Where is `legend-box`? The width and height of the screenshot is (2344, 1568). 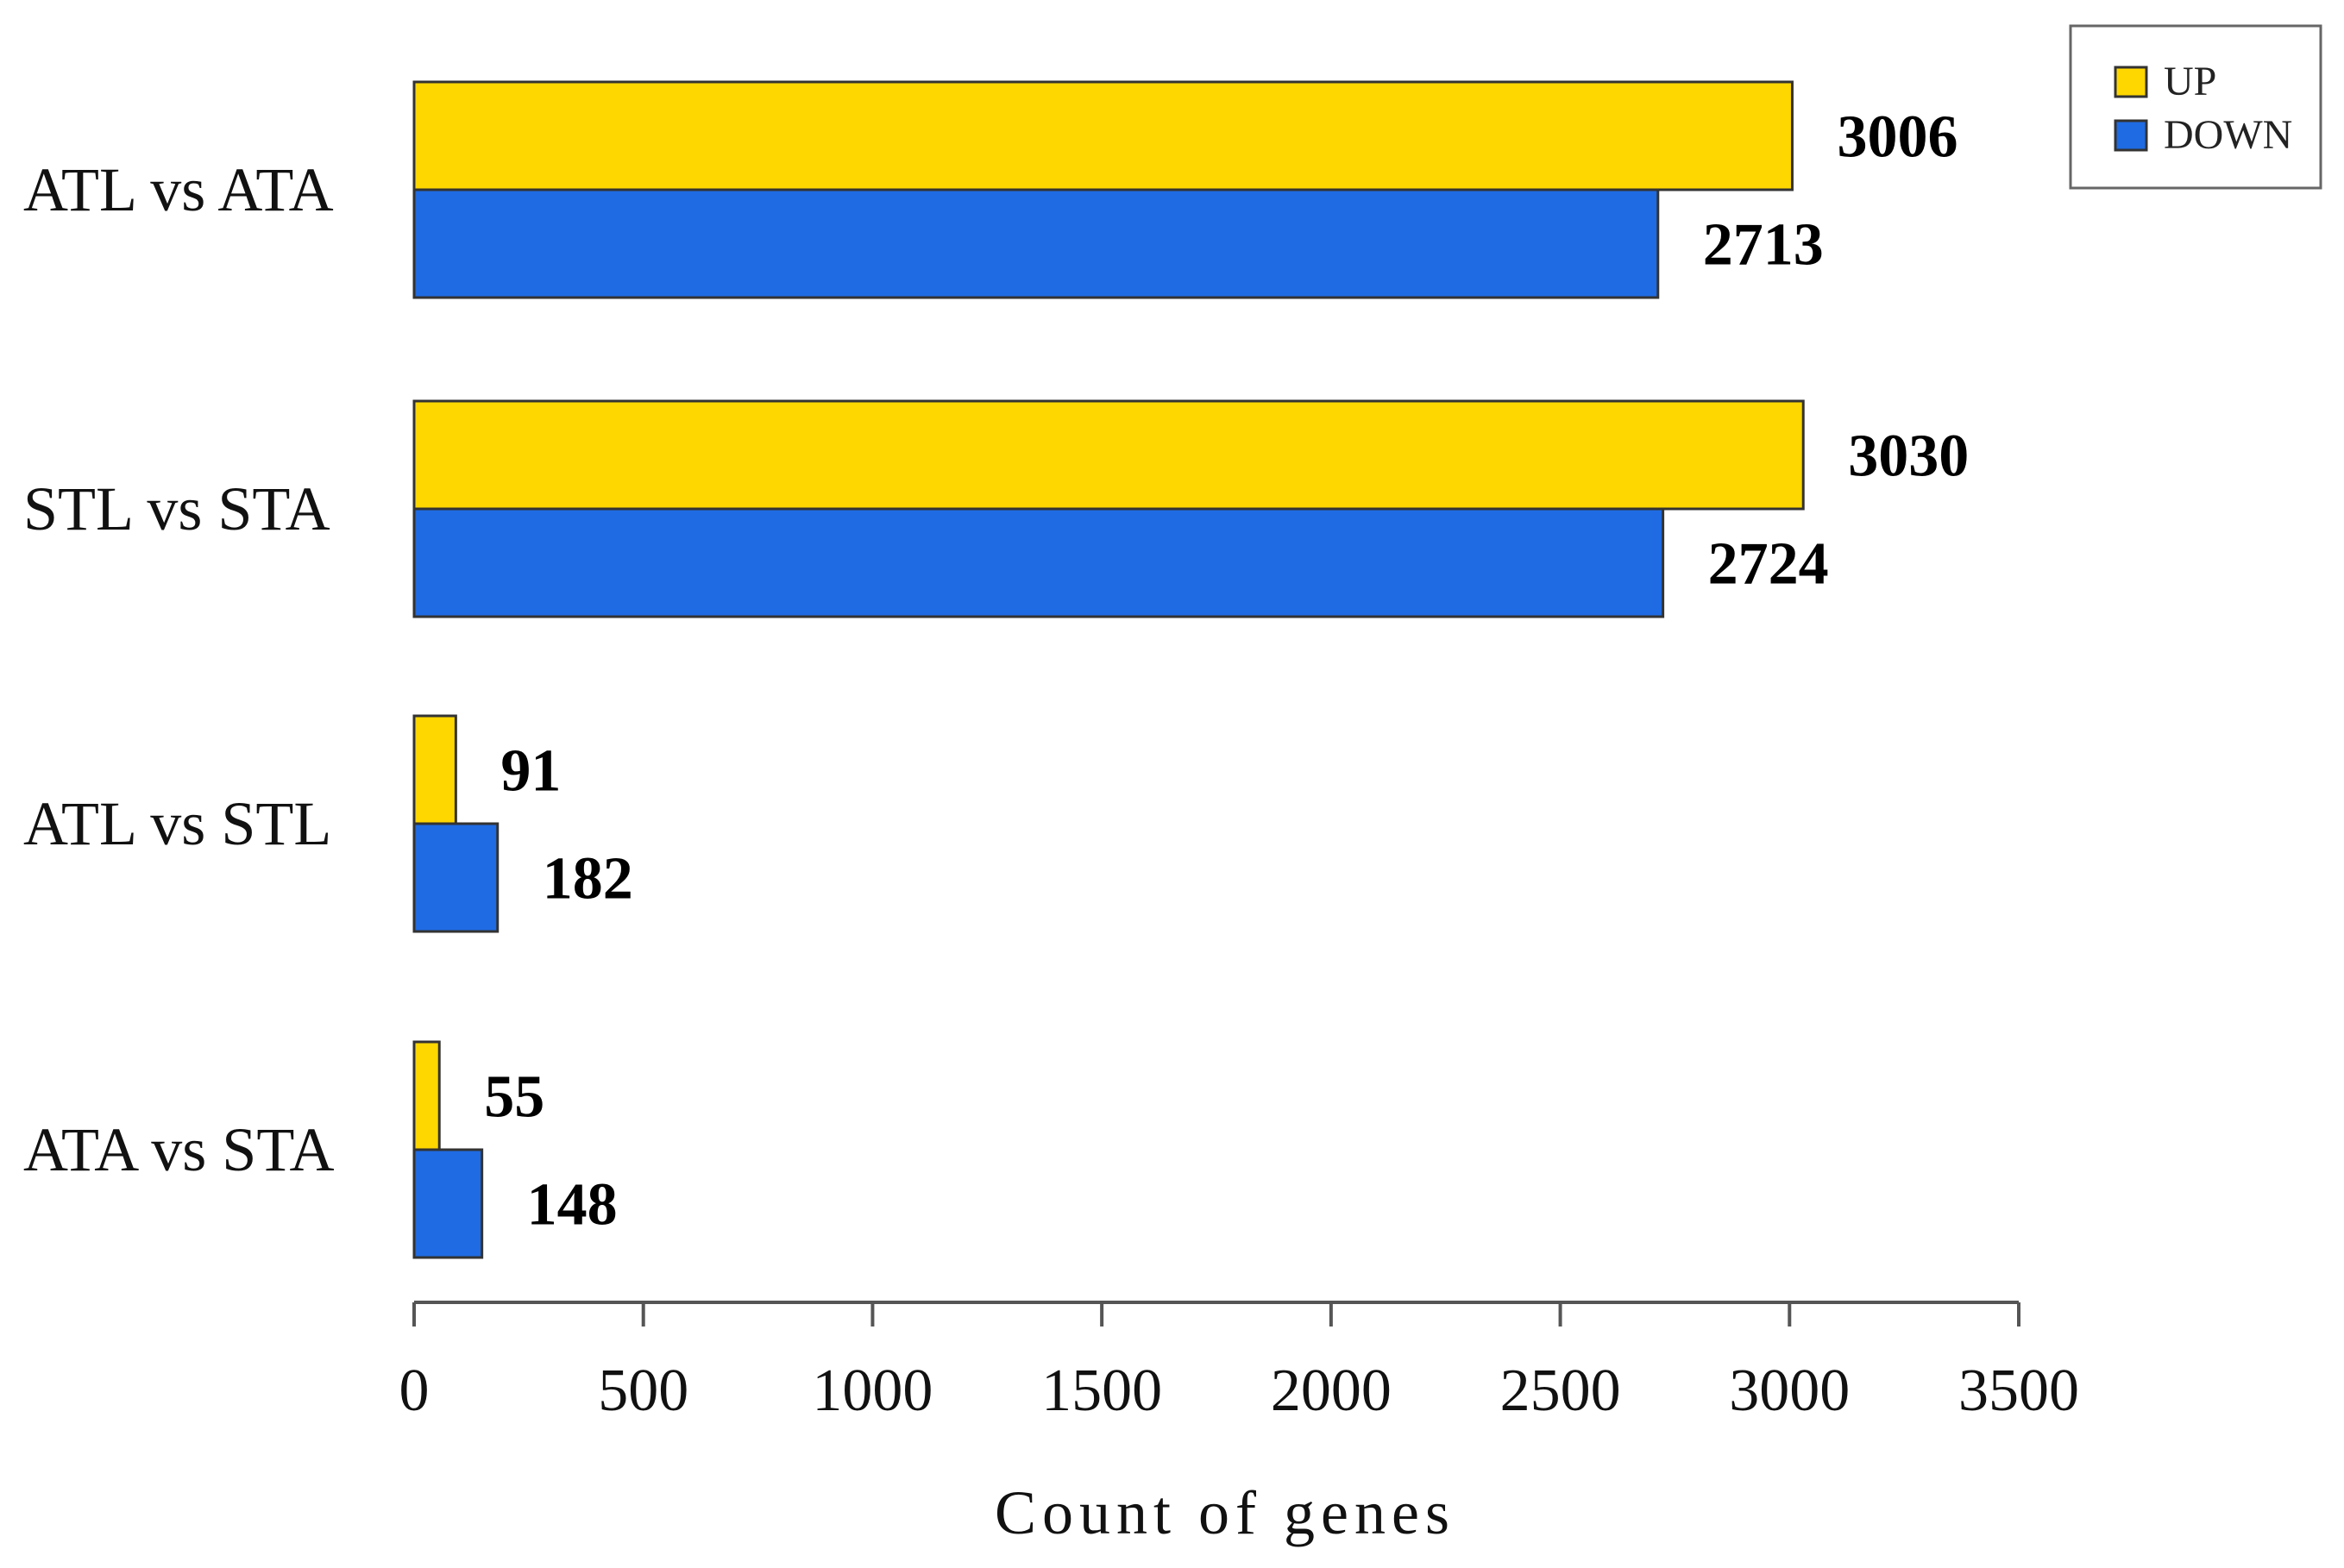 legend-box is located at coordinates (2195, 107).